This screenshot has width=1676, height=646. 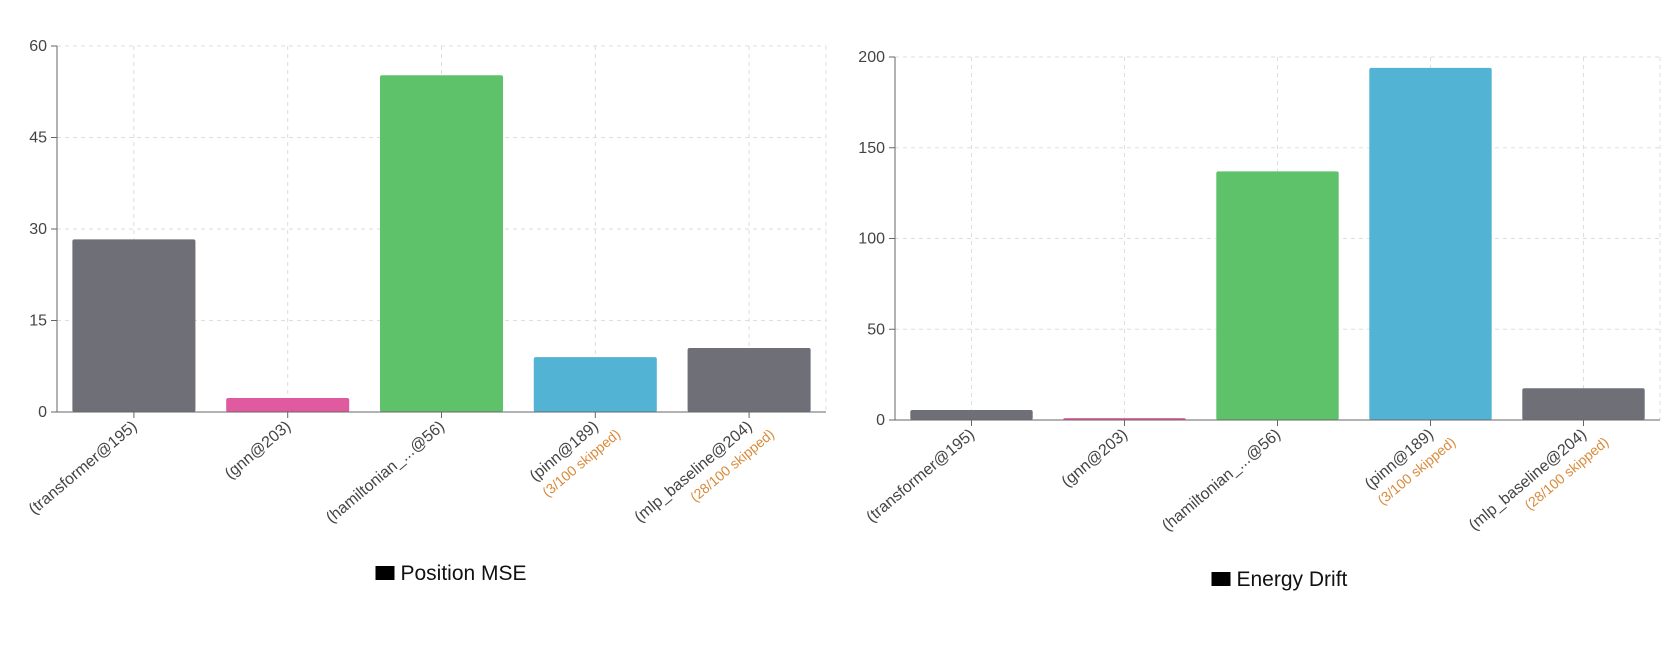 What do you see at coordinates (871, 148) in the screenshot?
I see `y-tick-label: 150` at bounding box center [871, 148].